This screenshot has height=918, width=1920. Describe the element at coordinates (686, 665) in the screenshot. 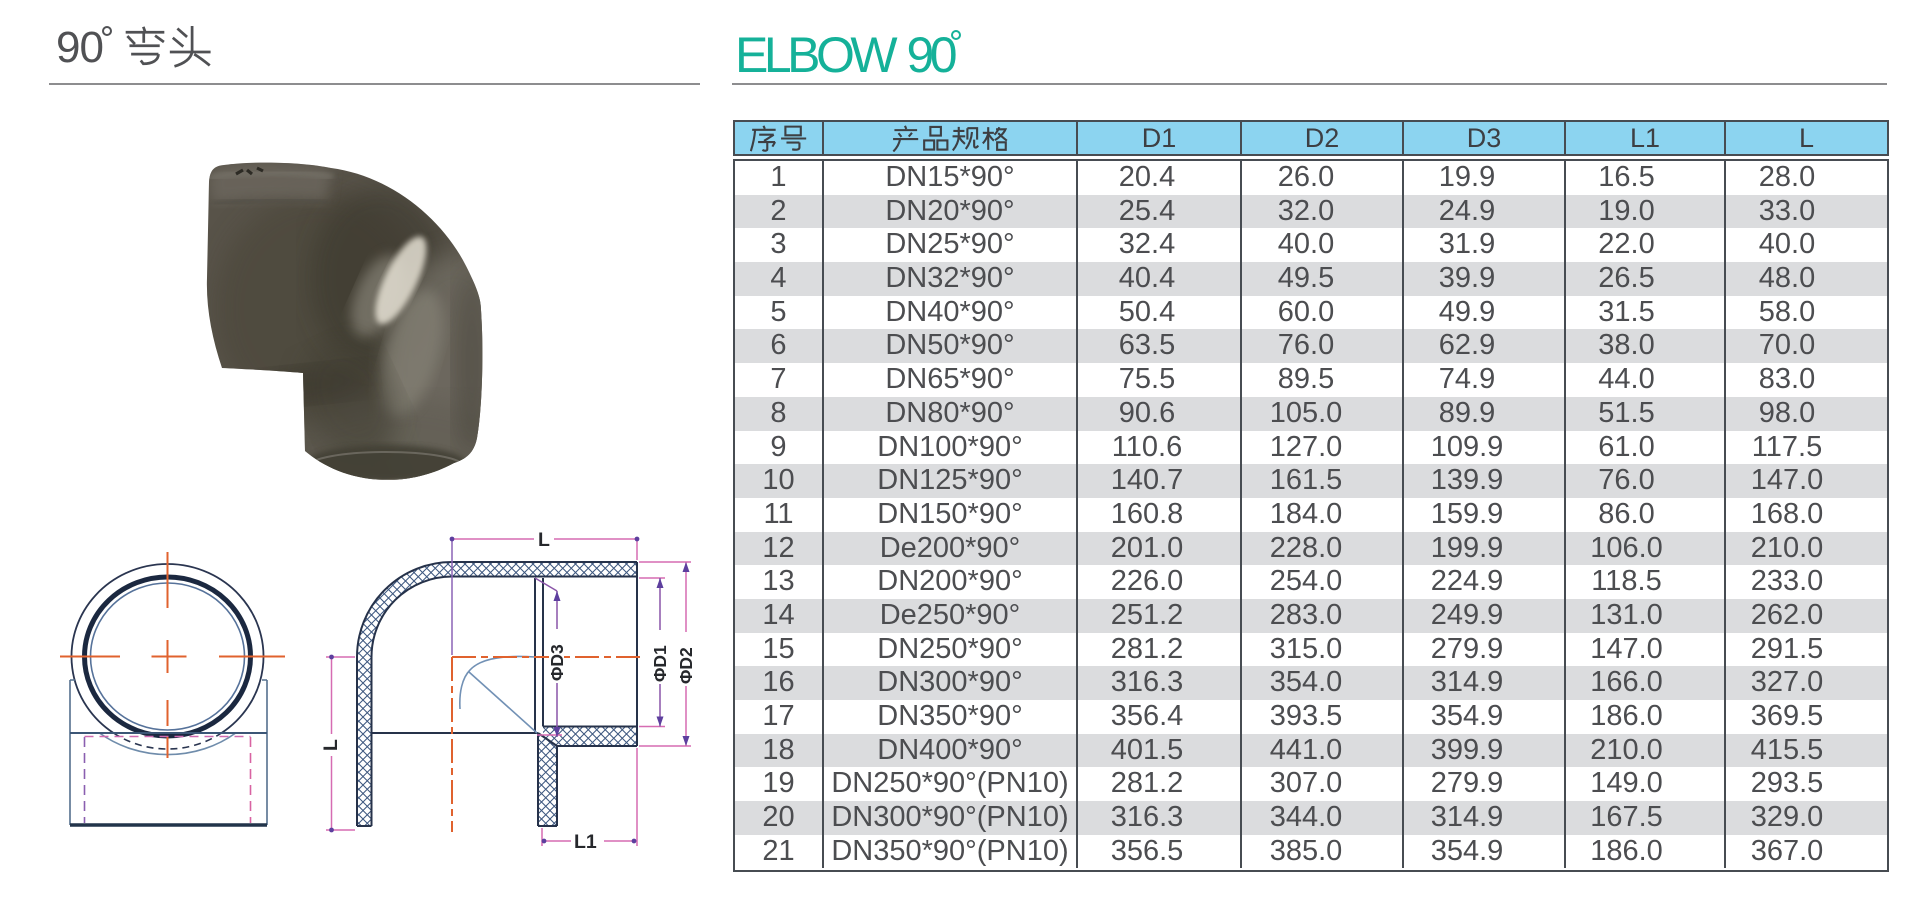

I see `svg-text: ΦD2` at that location.